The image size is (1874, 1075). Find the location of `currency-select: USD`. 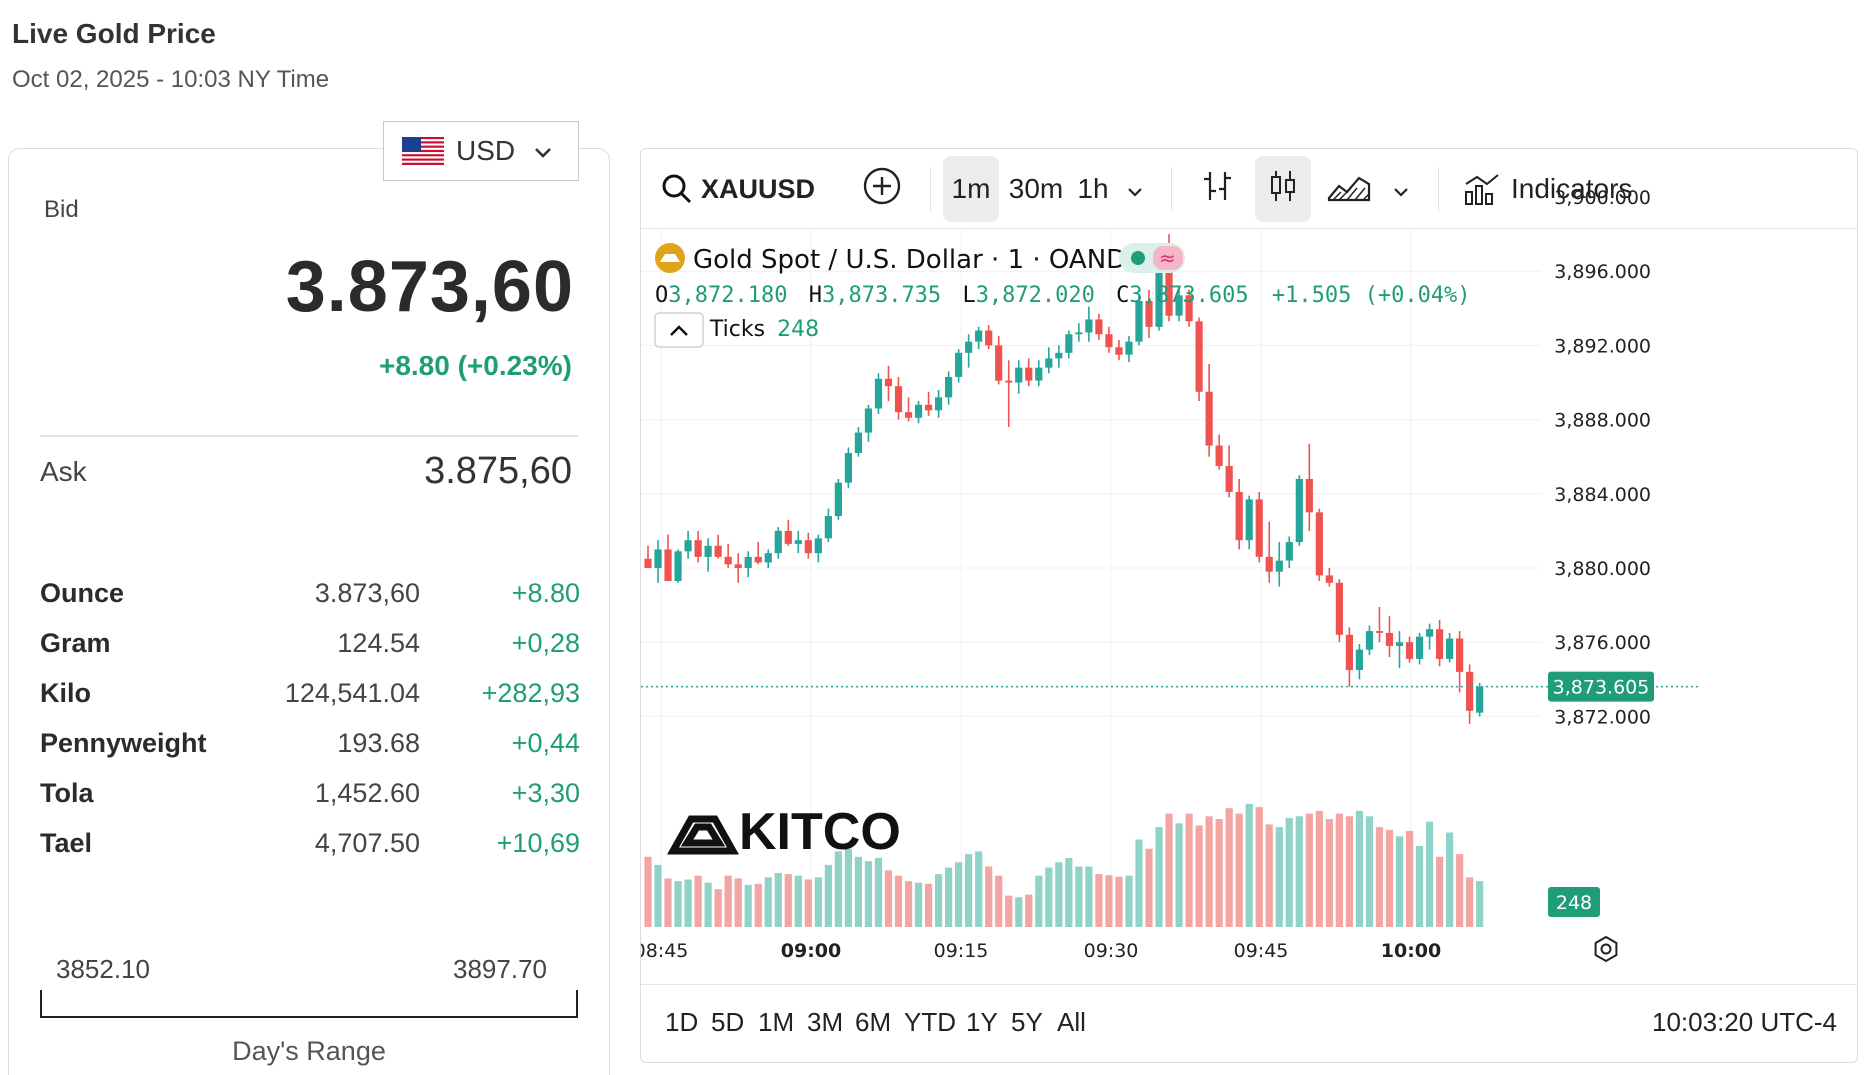

currency-select: USD is located at coordinates (481, 151).